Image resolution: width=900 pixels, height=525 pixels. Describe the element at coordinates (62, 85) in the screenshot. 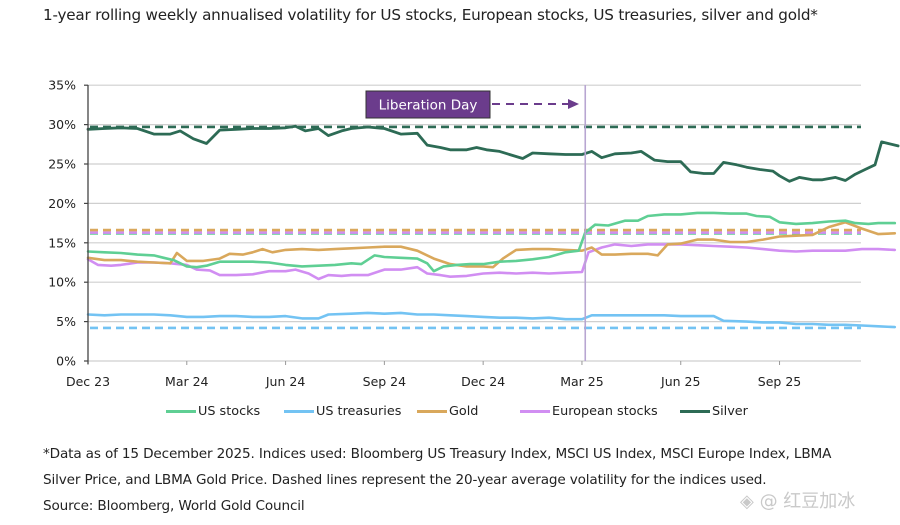

I see `y-tick-label: 35%` at that location.